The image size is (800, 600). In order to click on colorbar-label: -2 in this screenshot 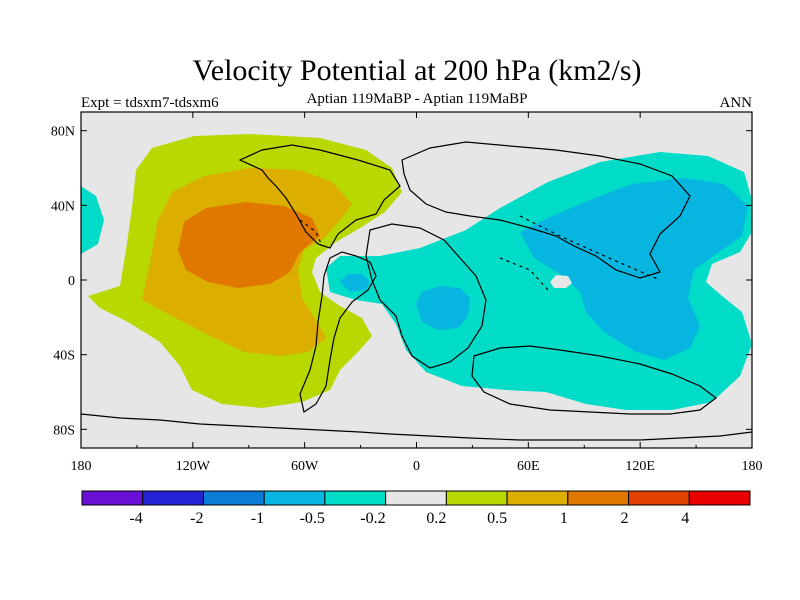, I will do `click(196, 518)`.